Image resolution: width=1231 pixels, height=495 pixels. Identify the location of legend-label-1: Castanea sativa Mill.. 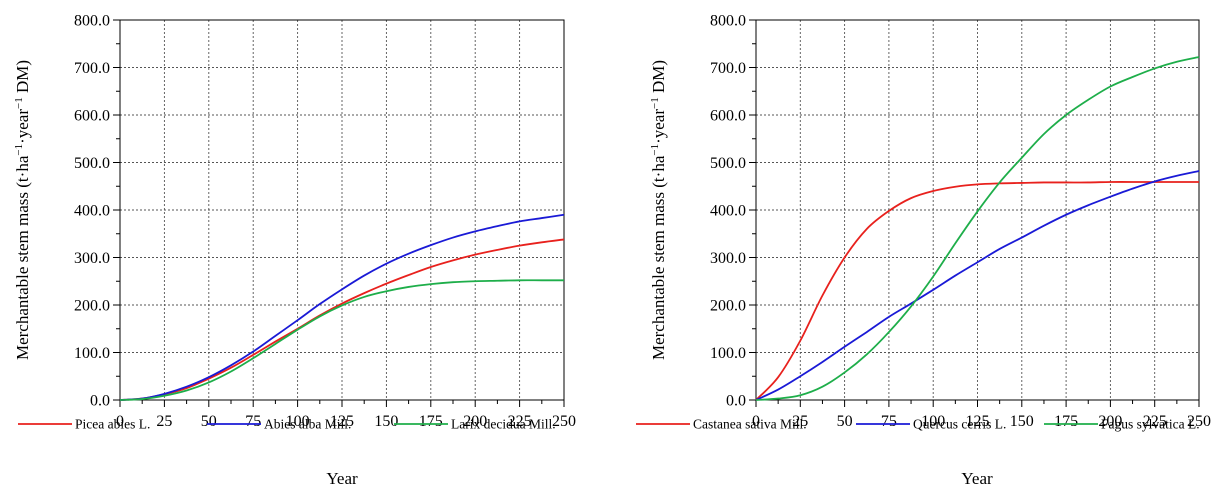
(750, 424).